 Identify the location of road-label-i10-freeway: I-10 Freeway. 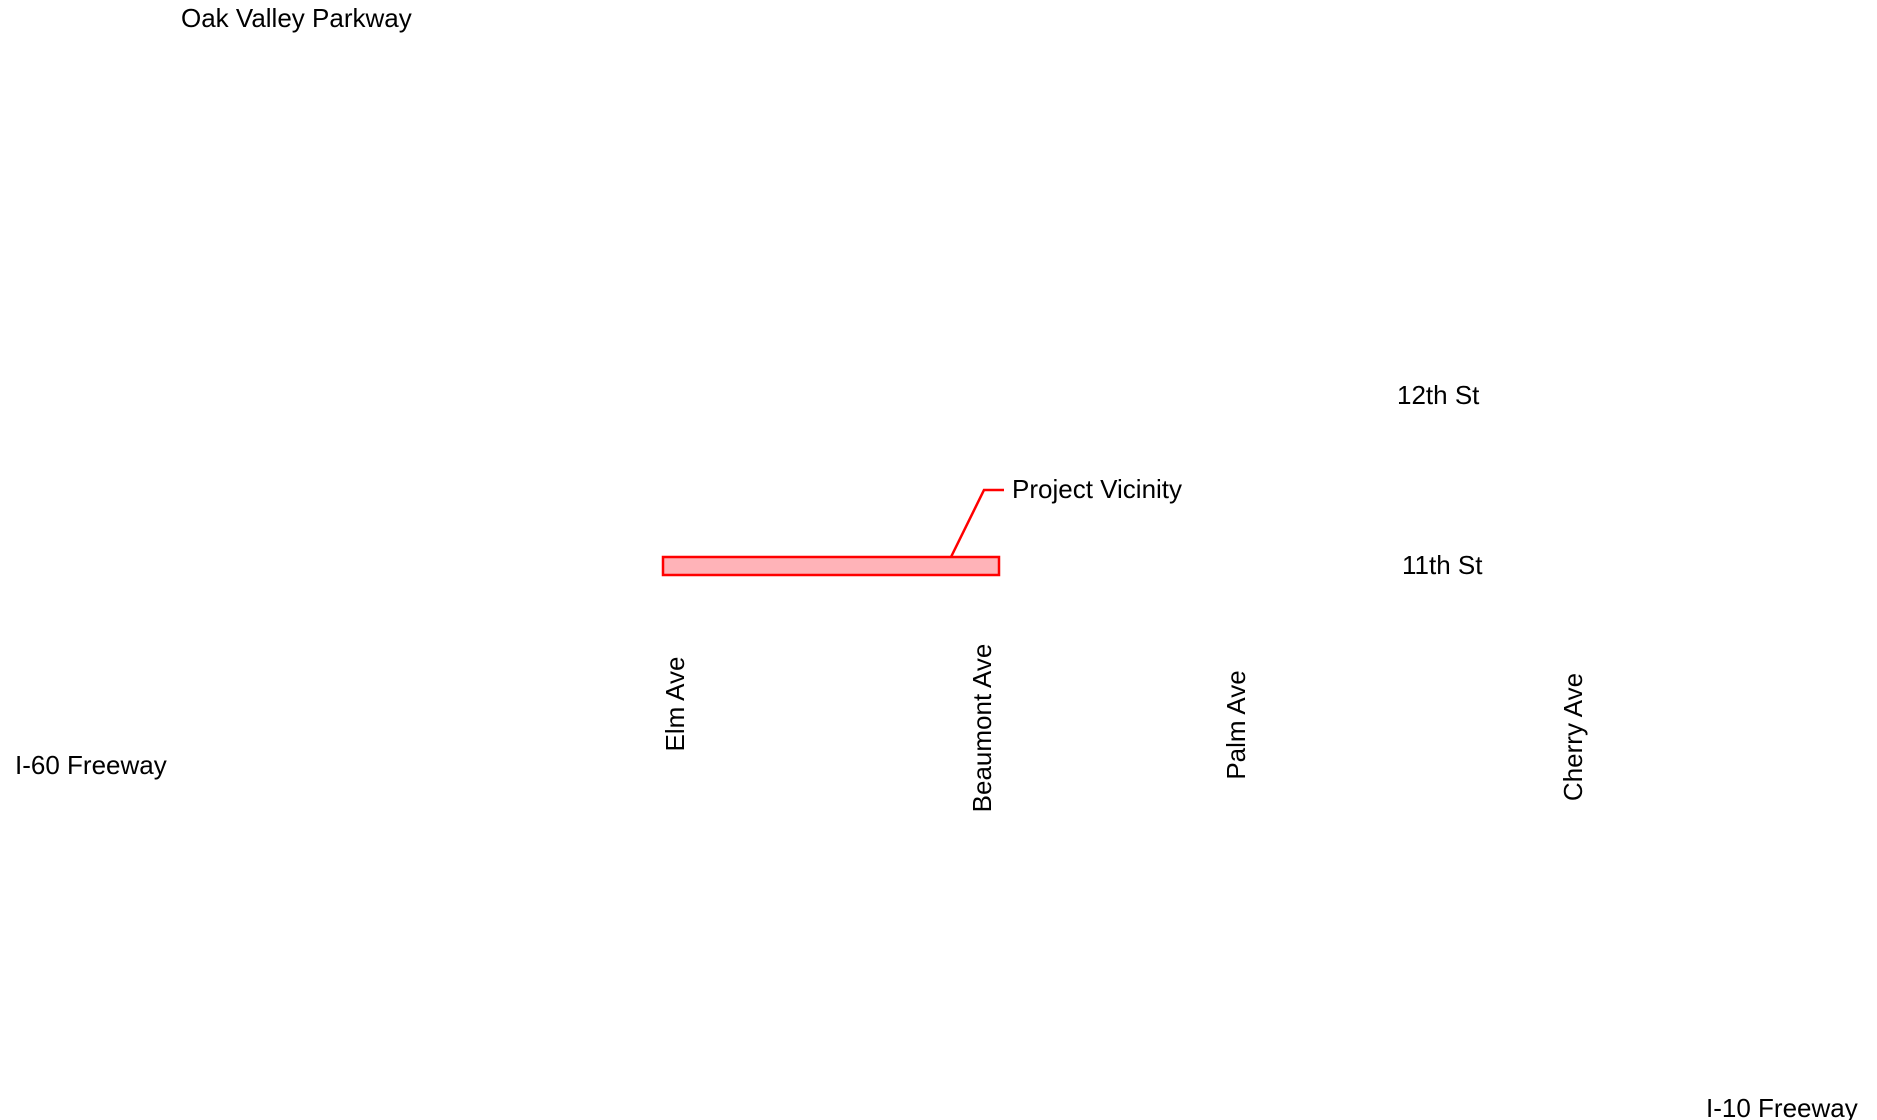
(1782, 1106).